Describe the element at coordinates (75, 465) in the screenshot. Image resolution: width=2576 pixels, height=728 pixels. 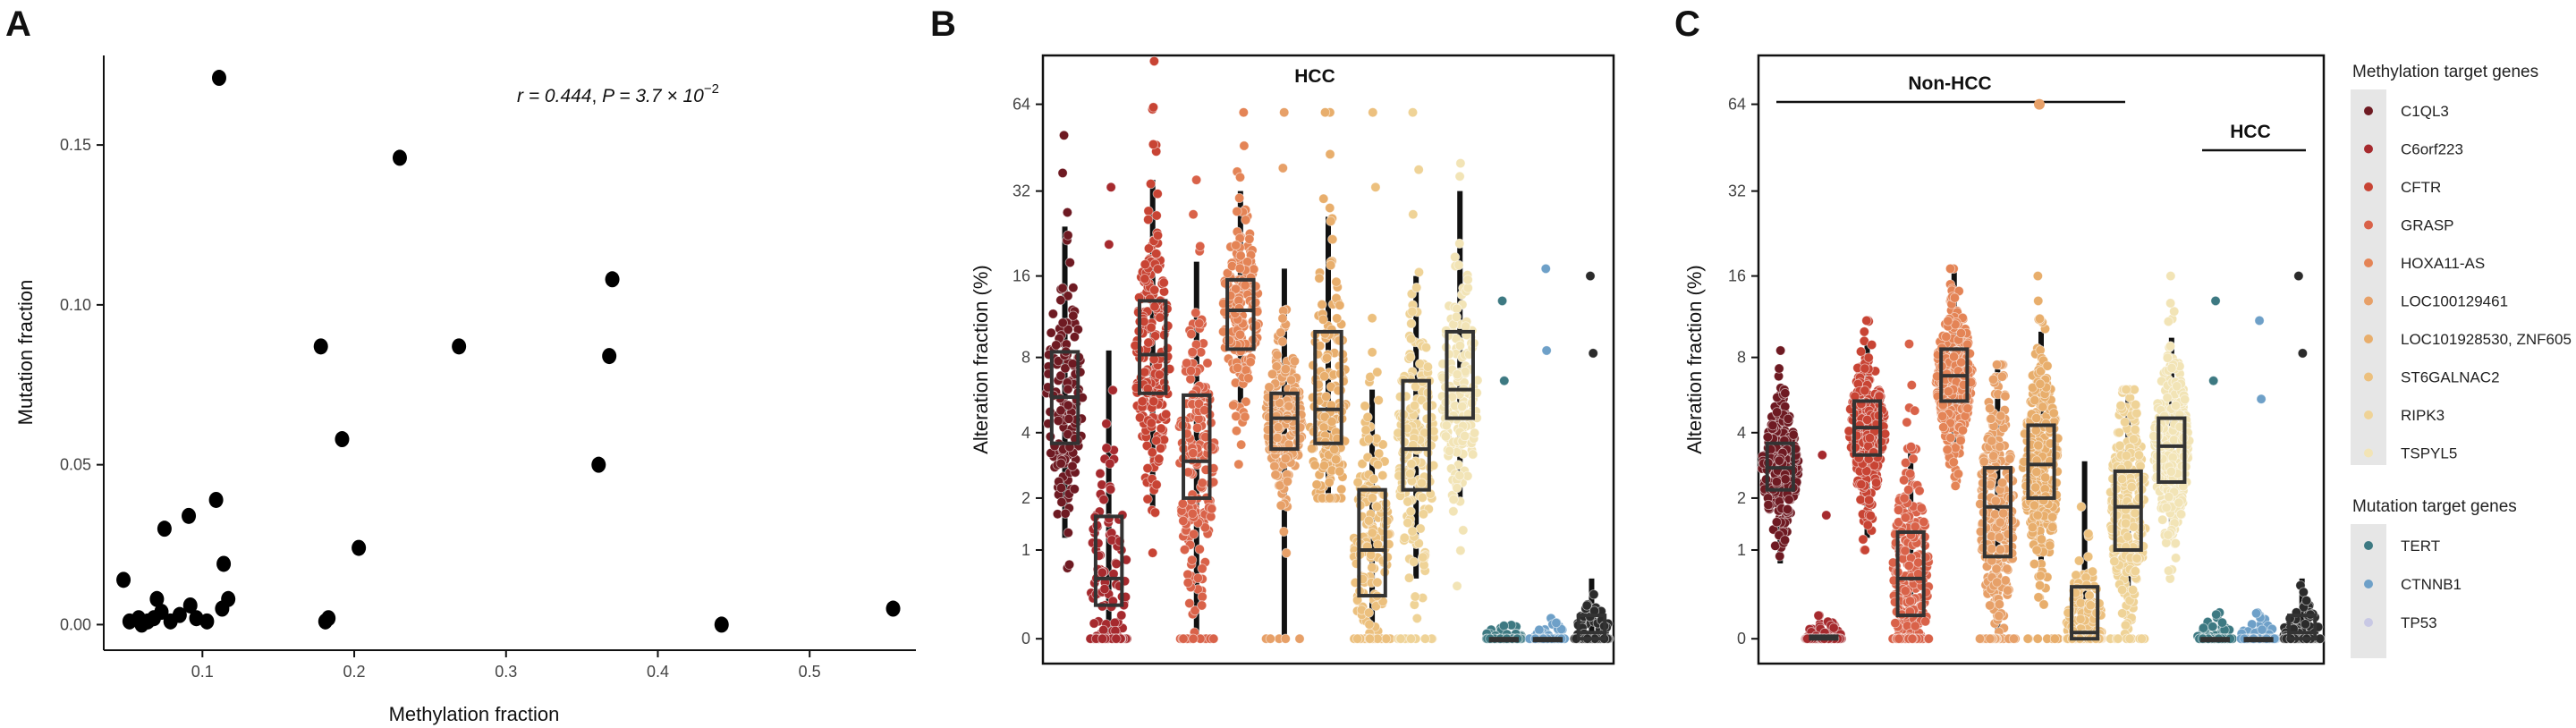
I see `y-tick-label: 0.05` at that location.